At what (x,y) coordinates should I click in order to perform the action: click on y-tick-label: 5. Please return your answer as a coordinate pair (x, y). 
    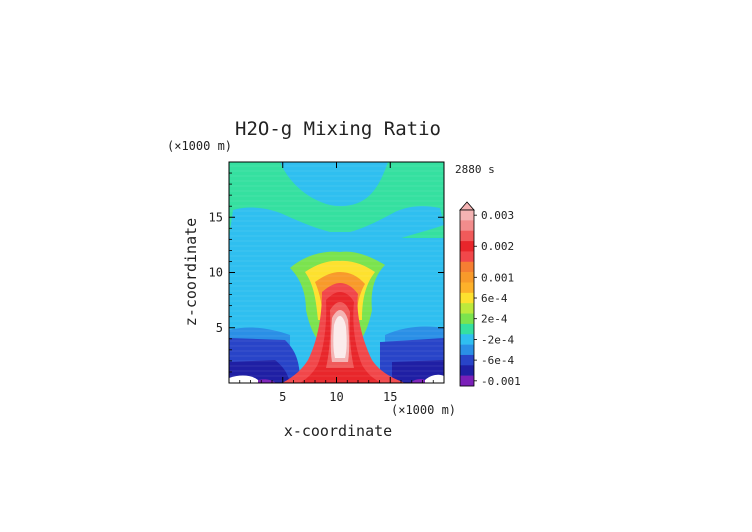
    Looking at the image, I should click on (219, 328).